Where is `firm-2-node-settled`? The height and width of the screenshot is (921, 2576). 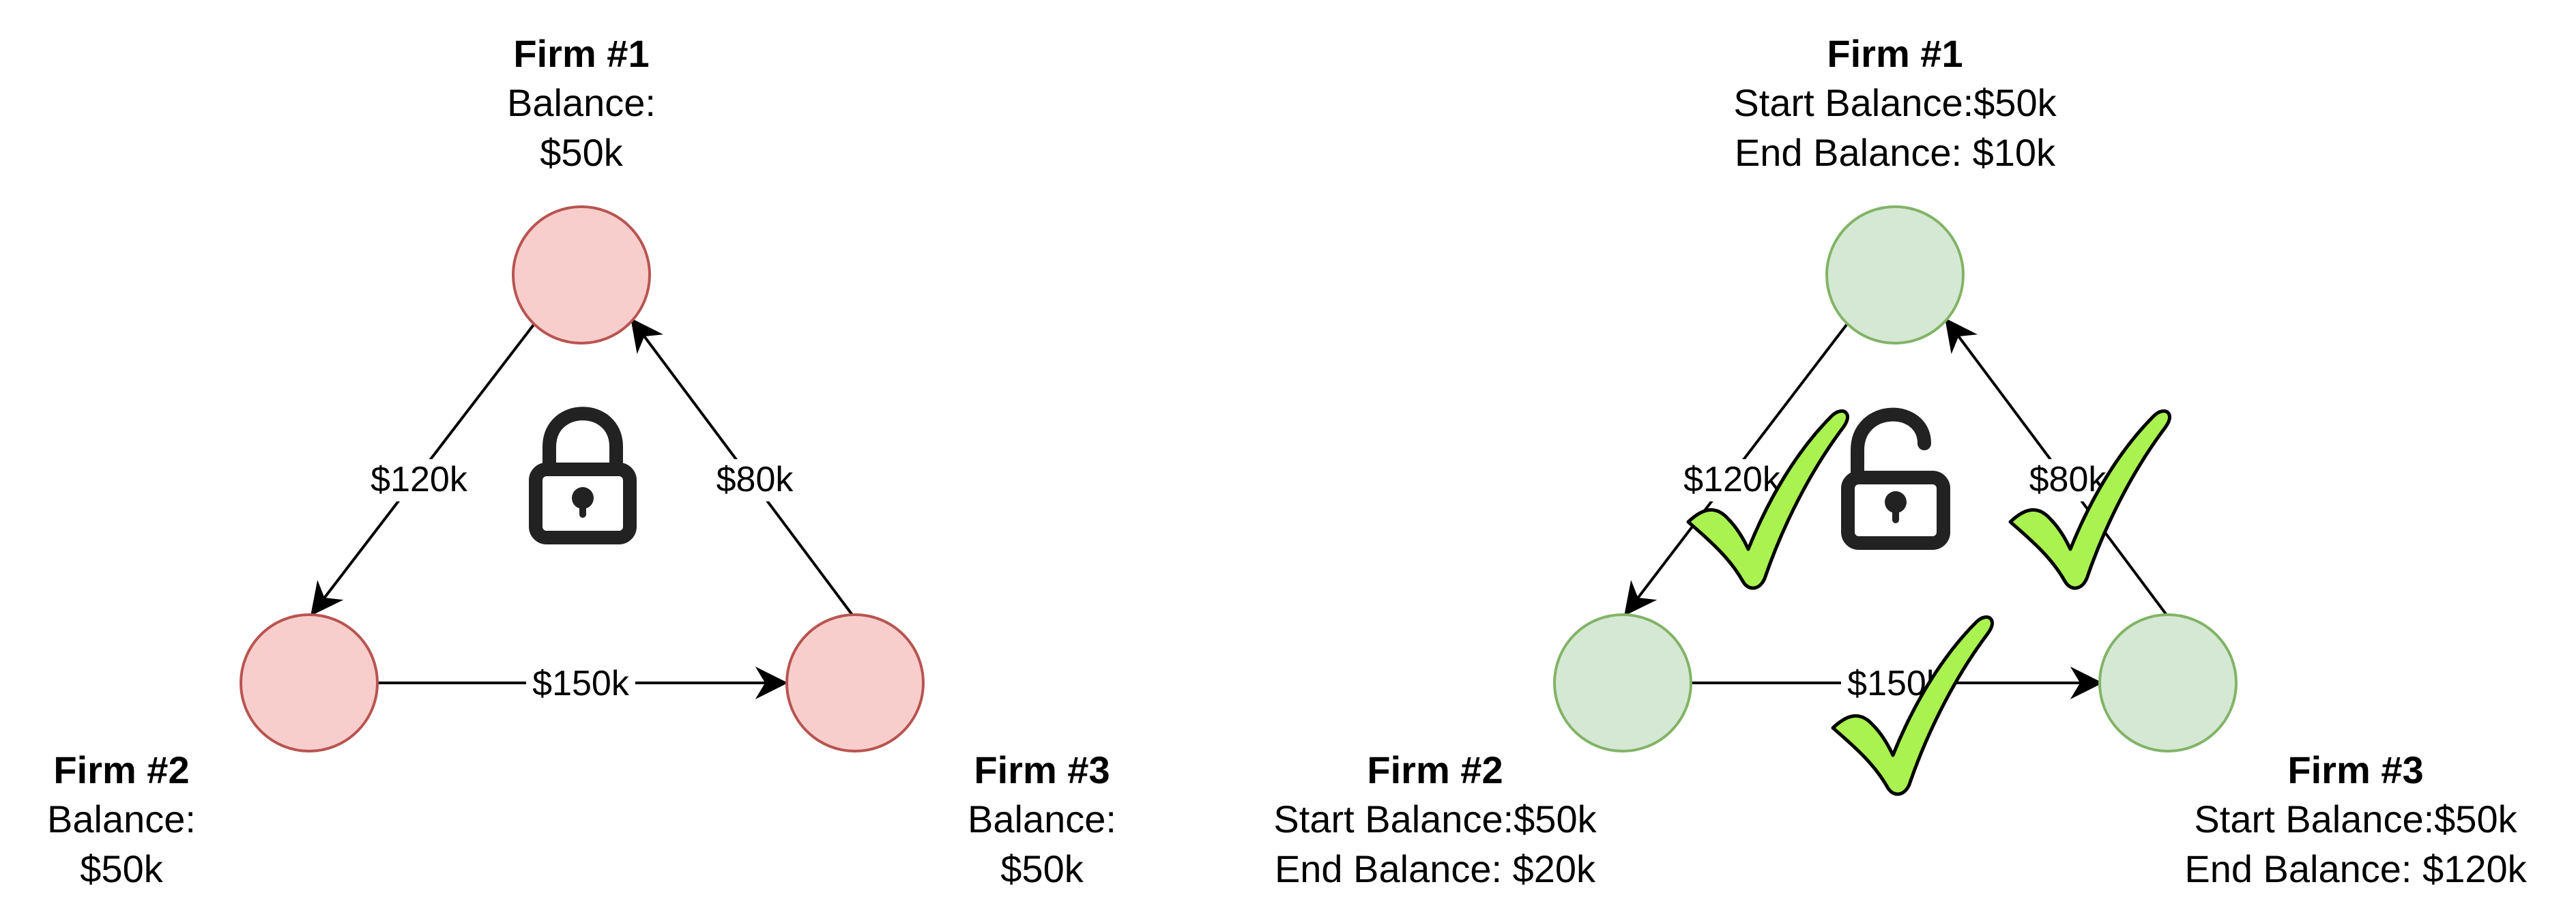
firm-2-node-settled is located at coordinates (1622, 682).